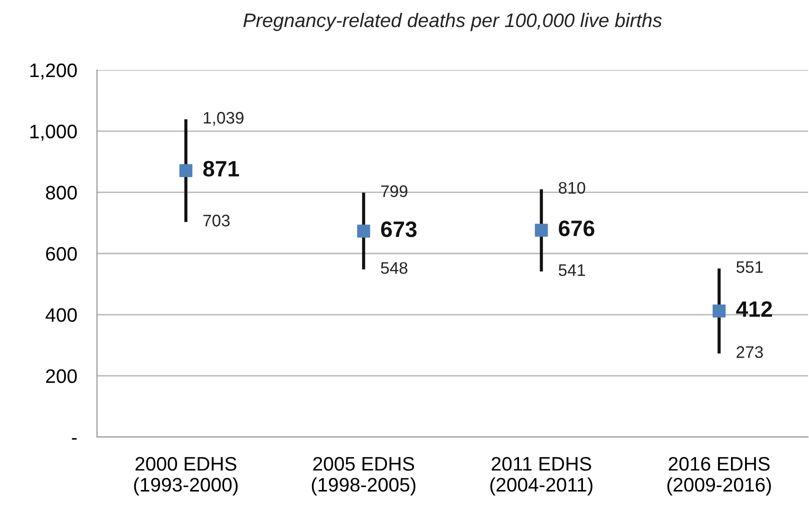 This screenshot has width=809, height=515. Describe the element at coordinates (541, 476) in the screenshot. I see `x-tick-label: 2011 EDHS (2004-2011)` at that location.